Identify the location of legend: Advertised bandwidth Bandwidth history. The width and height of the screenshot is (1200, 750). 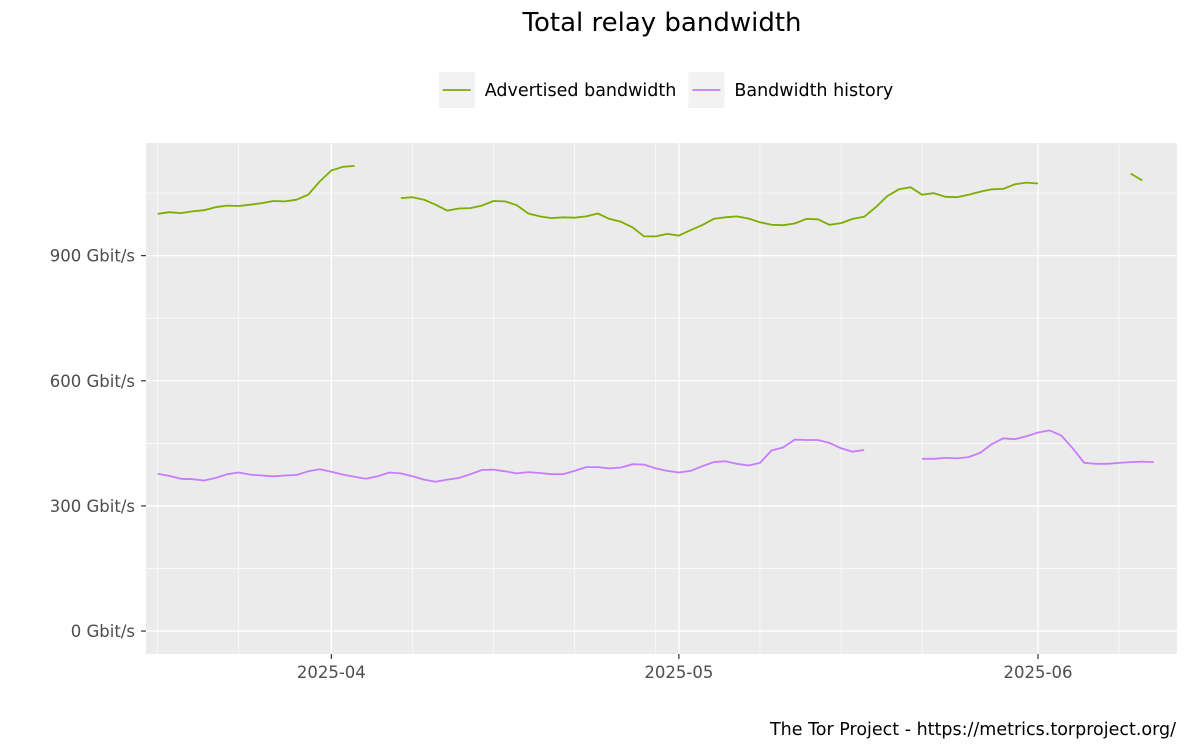
(665, 90).